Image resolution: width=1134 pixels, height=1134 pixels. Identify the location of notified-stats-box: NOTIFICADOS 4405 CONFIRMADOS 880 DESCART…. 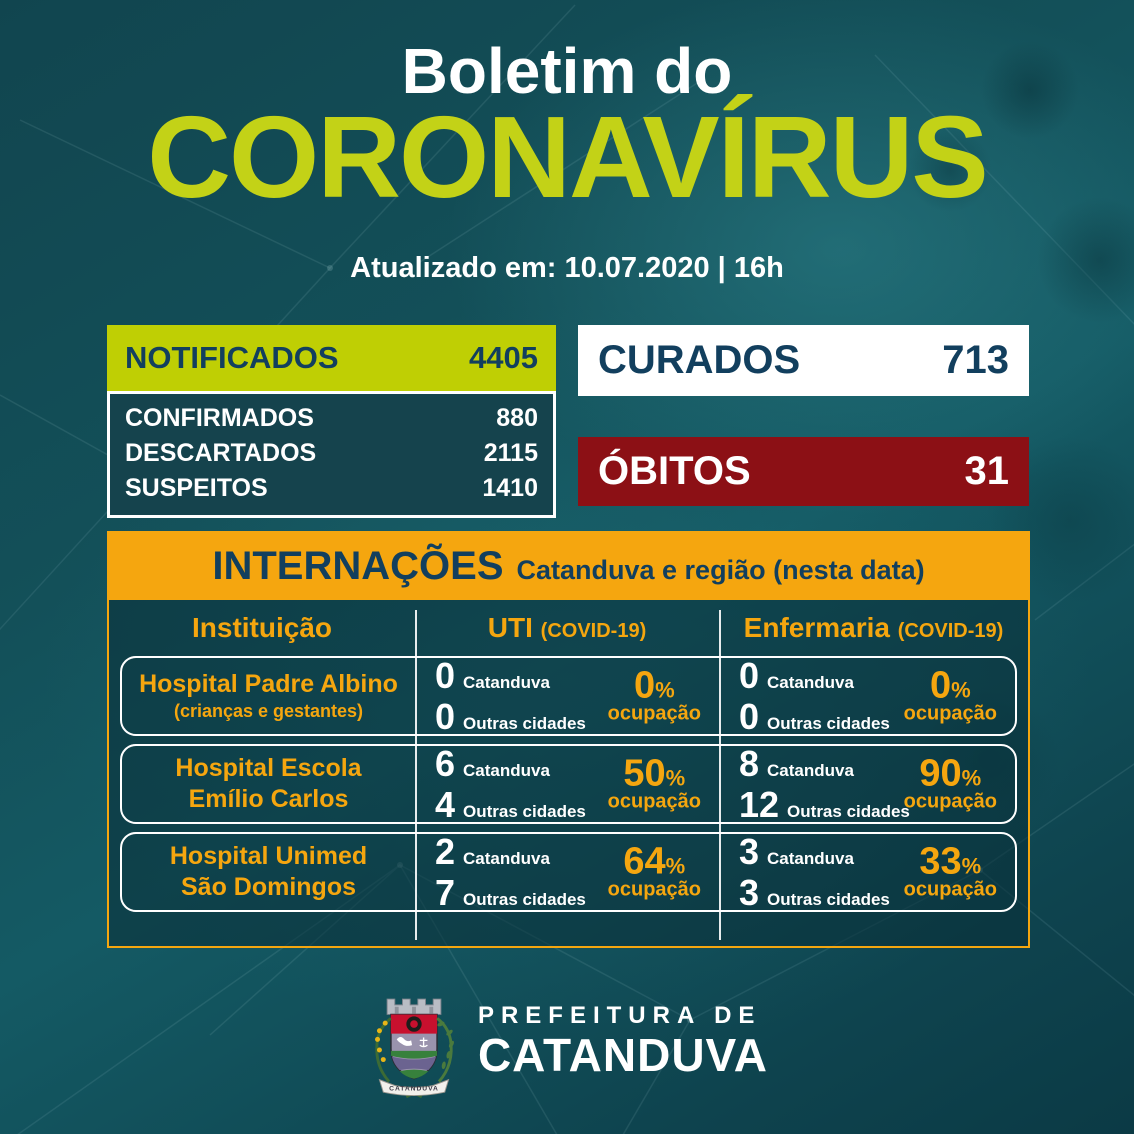
(331, 421).